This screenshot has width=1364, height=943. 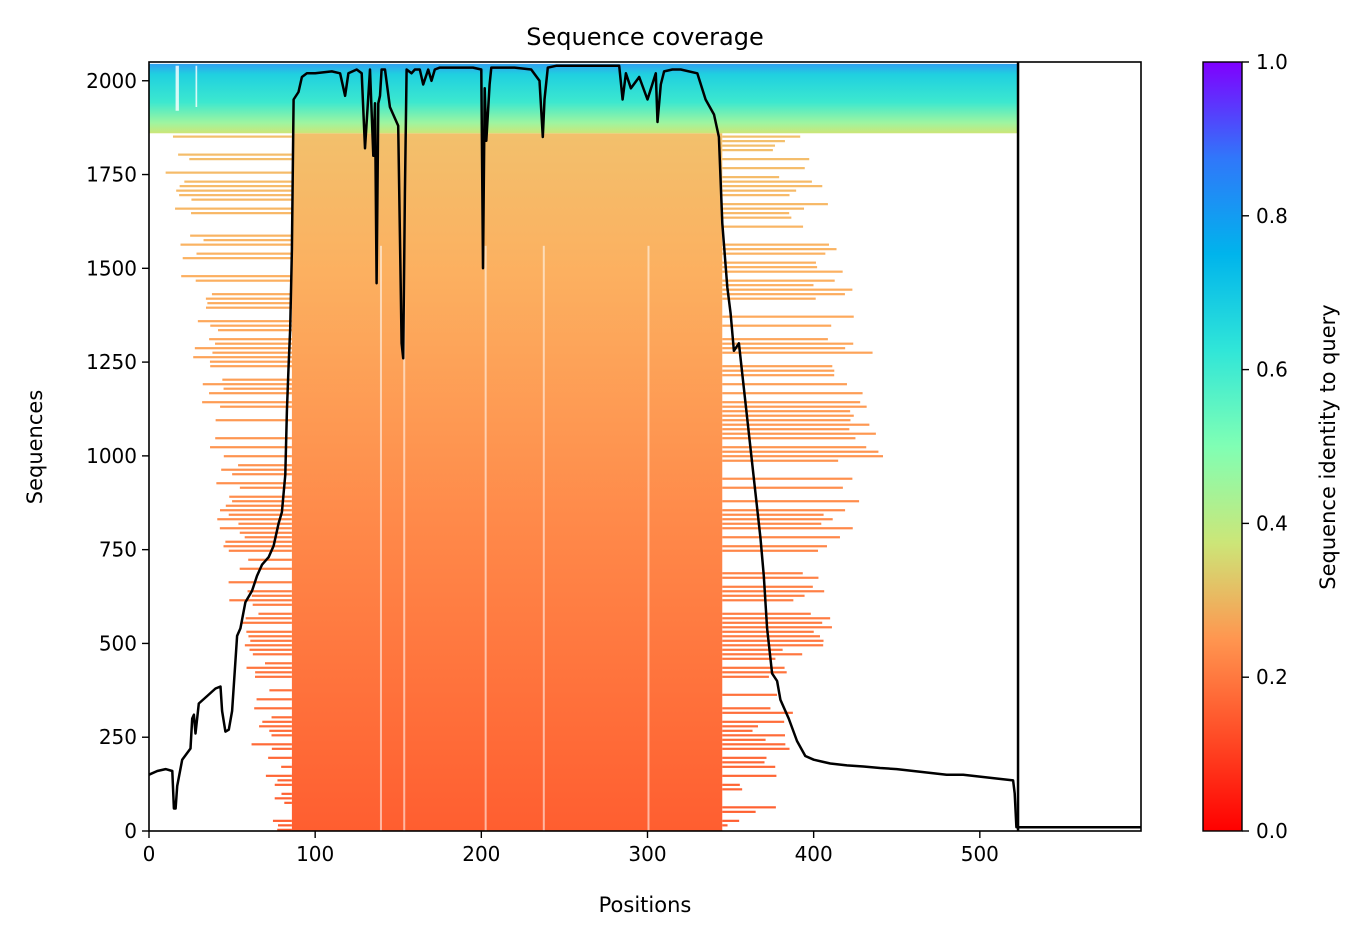 What do you see at coordinates (35, 447) in the screenshot?
I see `y-axis-label: Sequences` at bounding box center [35, 447].